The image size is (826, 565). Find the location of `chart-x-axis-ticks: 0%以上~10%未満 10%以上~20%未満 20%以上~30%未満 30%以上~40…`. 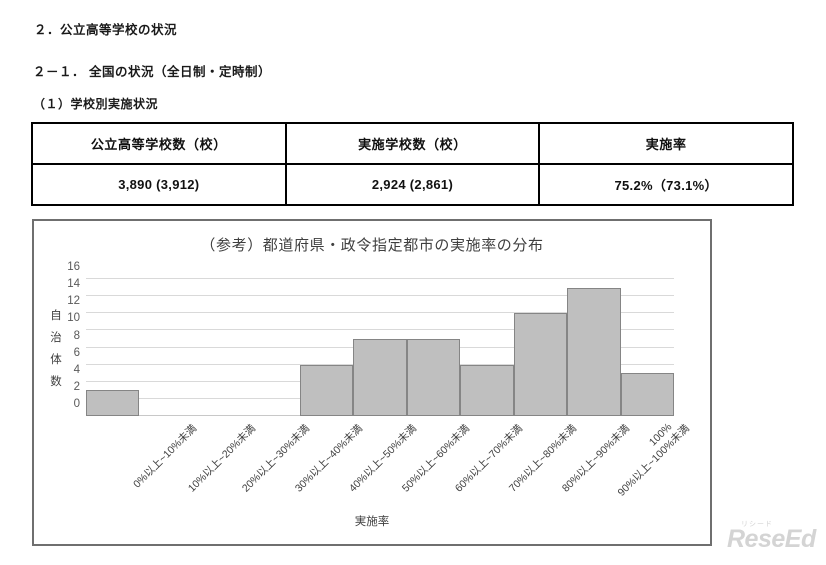

chart-x-axis-ticks: 0%以上~10%未満 10%以上~20%未満 20%以上~30%未満 30%以上~40… is located at coordinates (389, 463).